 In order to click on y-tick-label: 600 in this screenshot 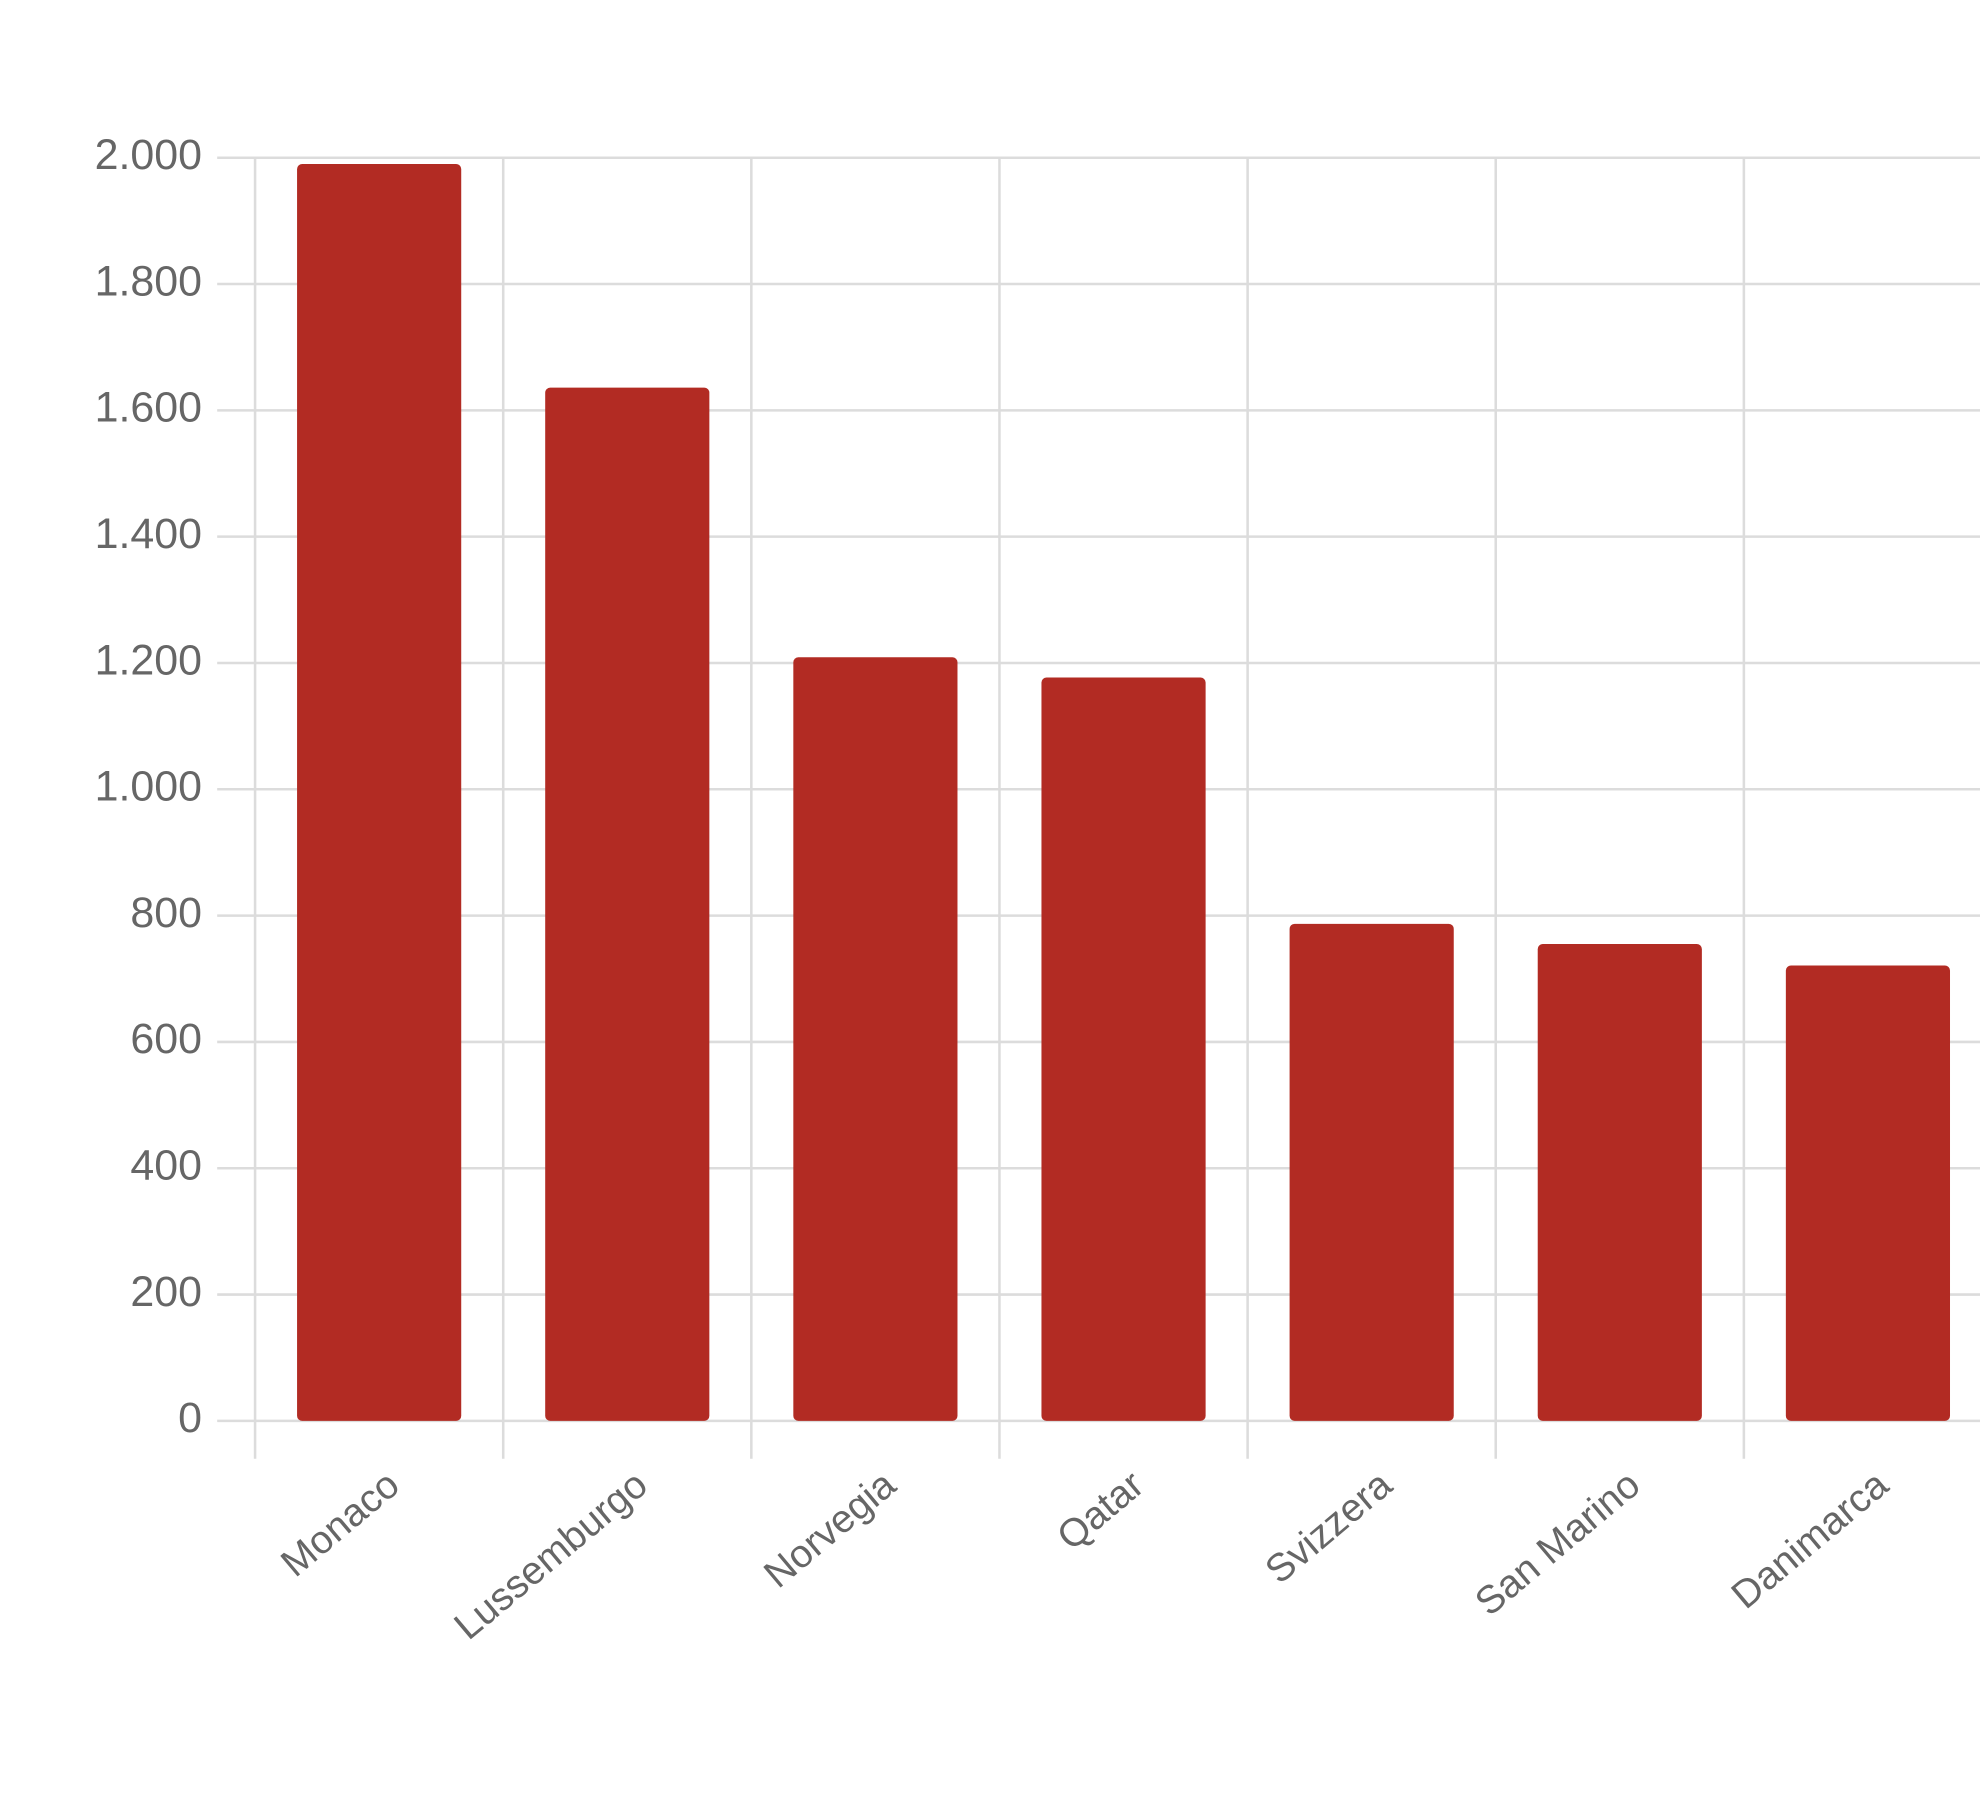, I will do `click(166, 1039)`.